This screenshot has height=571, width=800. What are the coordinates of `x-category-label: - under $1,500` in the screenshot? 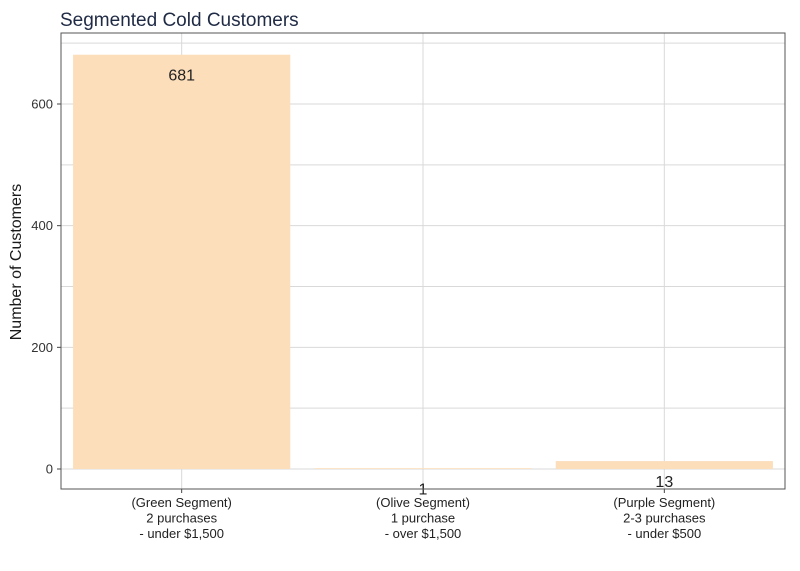 It's located at (181, 533).